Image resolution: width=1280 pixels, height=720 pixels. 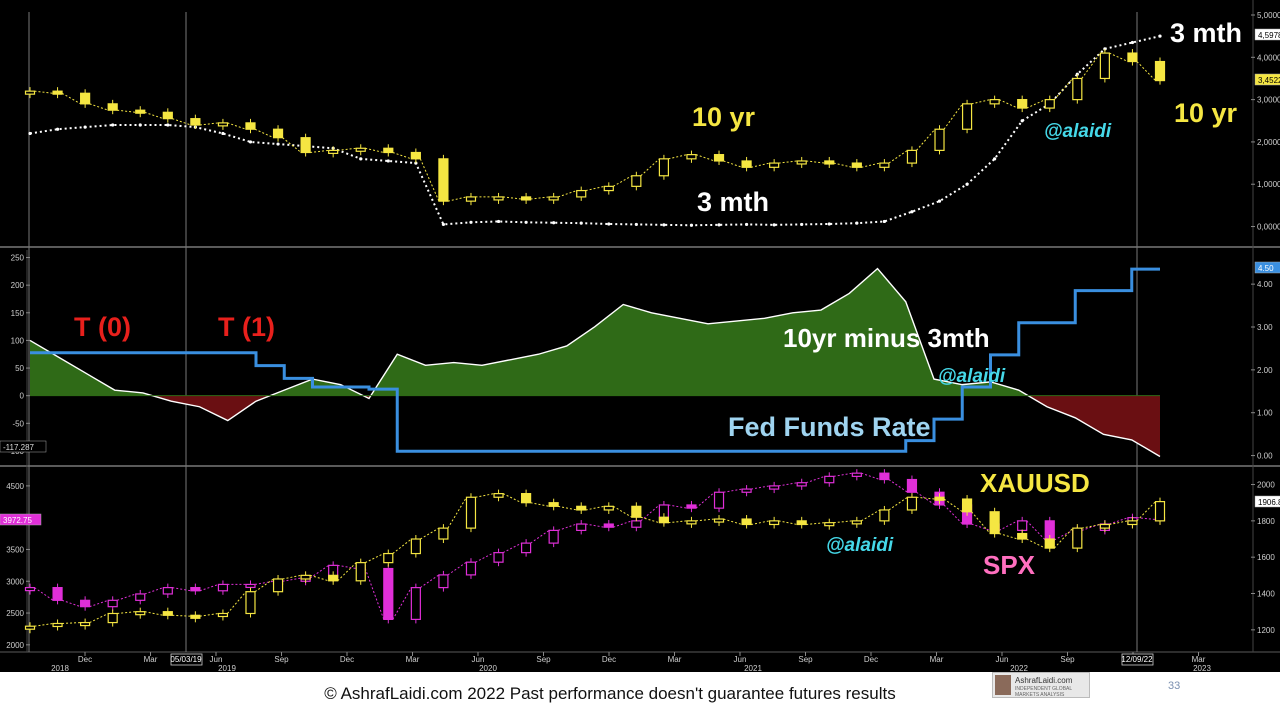 I want to click on label-3mth: 3 mth, so click(x=733, y=202).